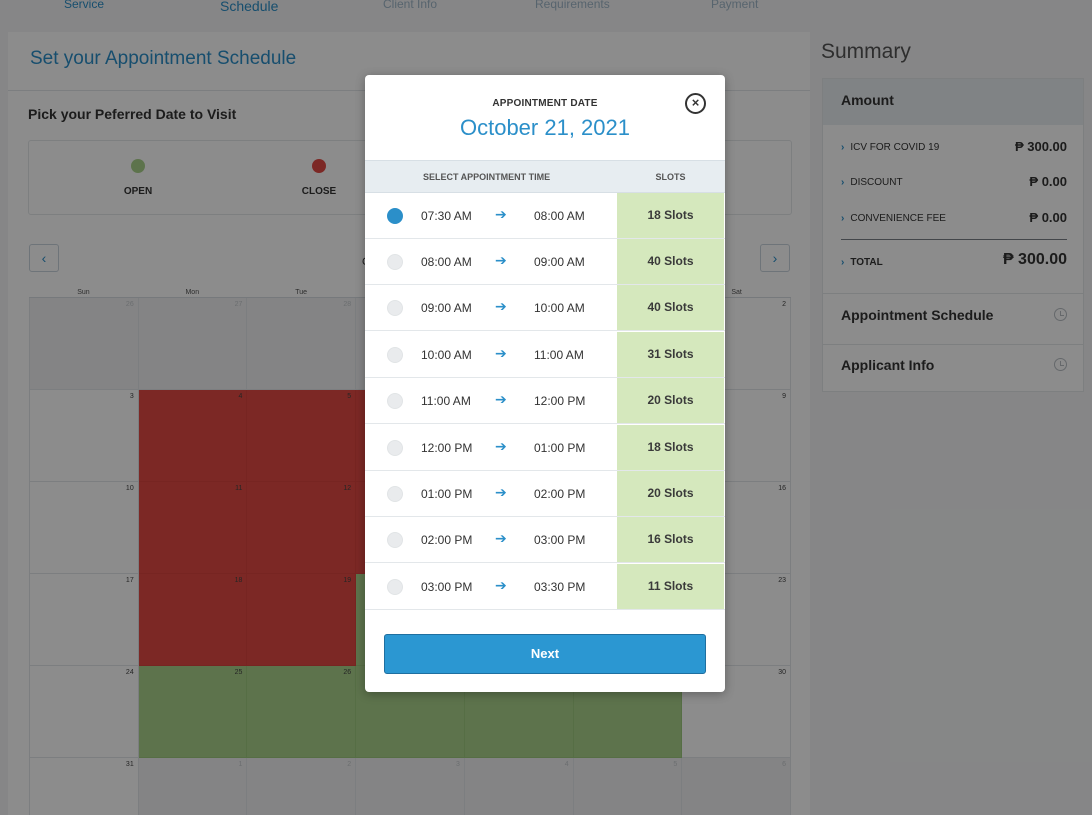 The height and width of the screenshot is (815, 1092). What do you see at coordinates (695, 103) in the screenshot?
I see `close-button: ×` at bounding box center [695, 103].